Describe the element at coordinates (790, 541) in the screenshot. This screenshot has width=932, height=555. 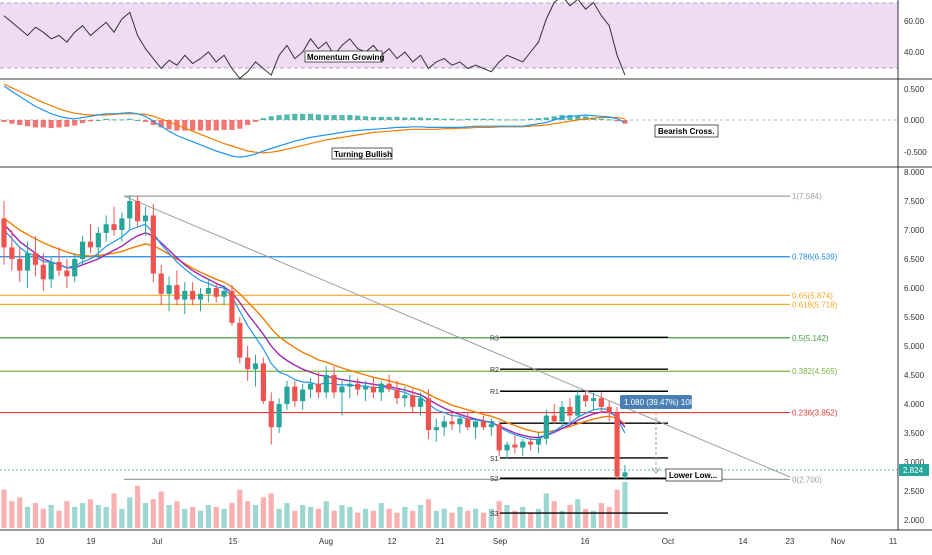
I see `time-tick-label: 23` at that location.